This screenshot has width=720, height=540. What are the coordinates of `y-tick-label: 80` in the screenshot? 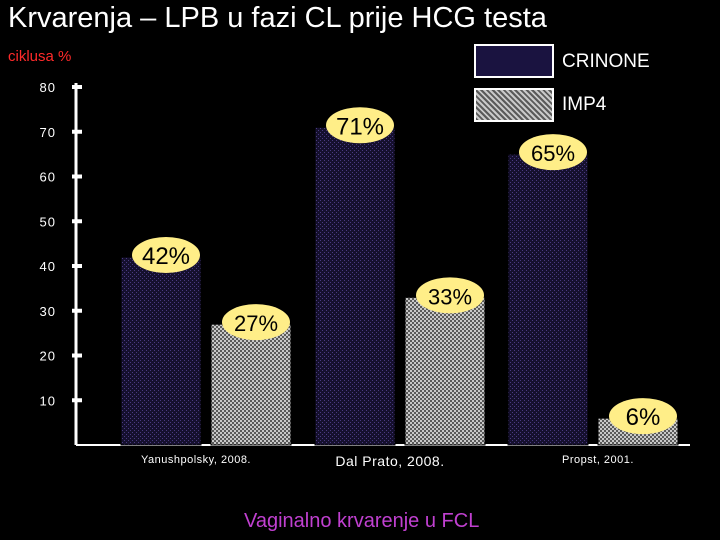 It's located at (48, 87).